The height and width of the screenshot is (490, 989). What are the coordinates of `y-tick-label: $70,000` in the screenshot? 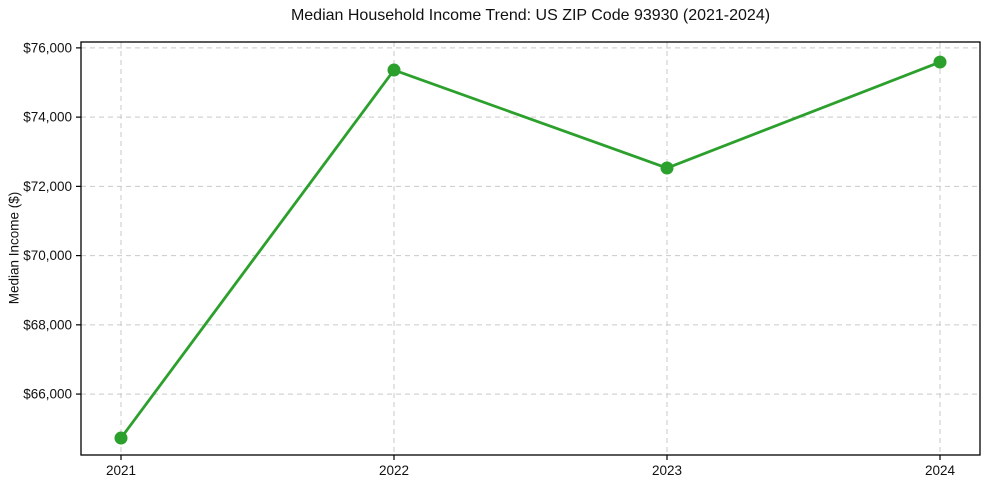 It's located at (47, 255).